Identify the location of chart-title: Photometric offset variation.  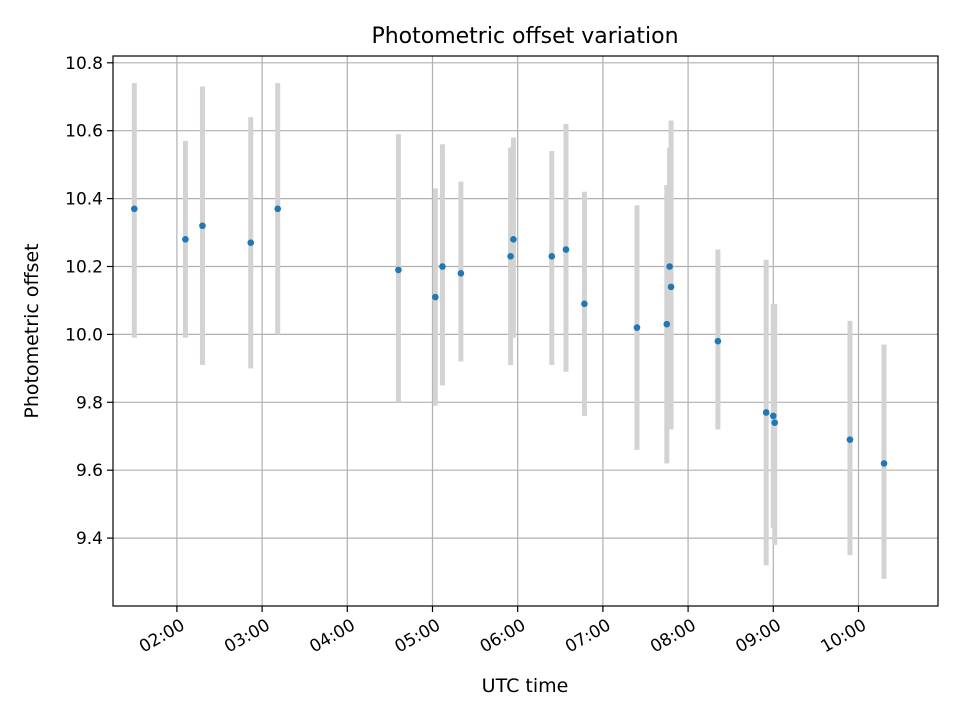
(524, 36).